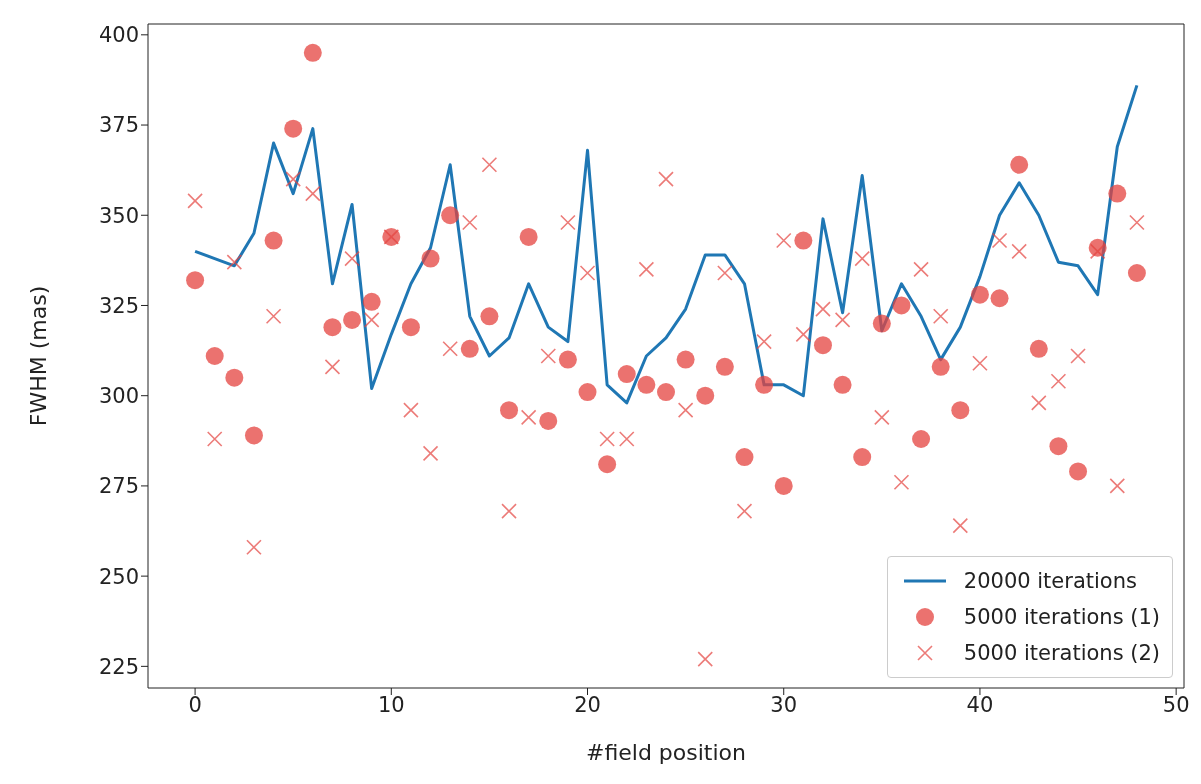 The image size is (1201, 784). Describe the element at coordinates (118, 666) in the screenshot. I see `y-tick-label: 225` at that location.